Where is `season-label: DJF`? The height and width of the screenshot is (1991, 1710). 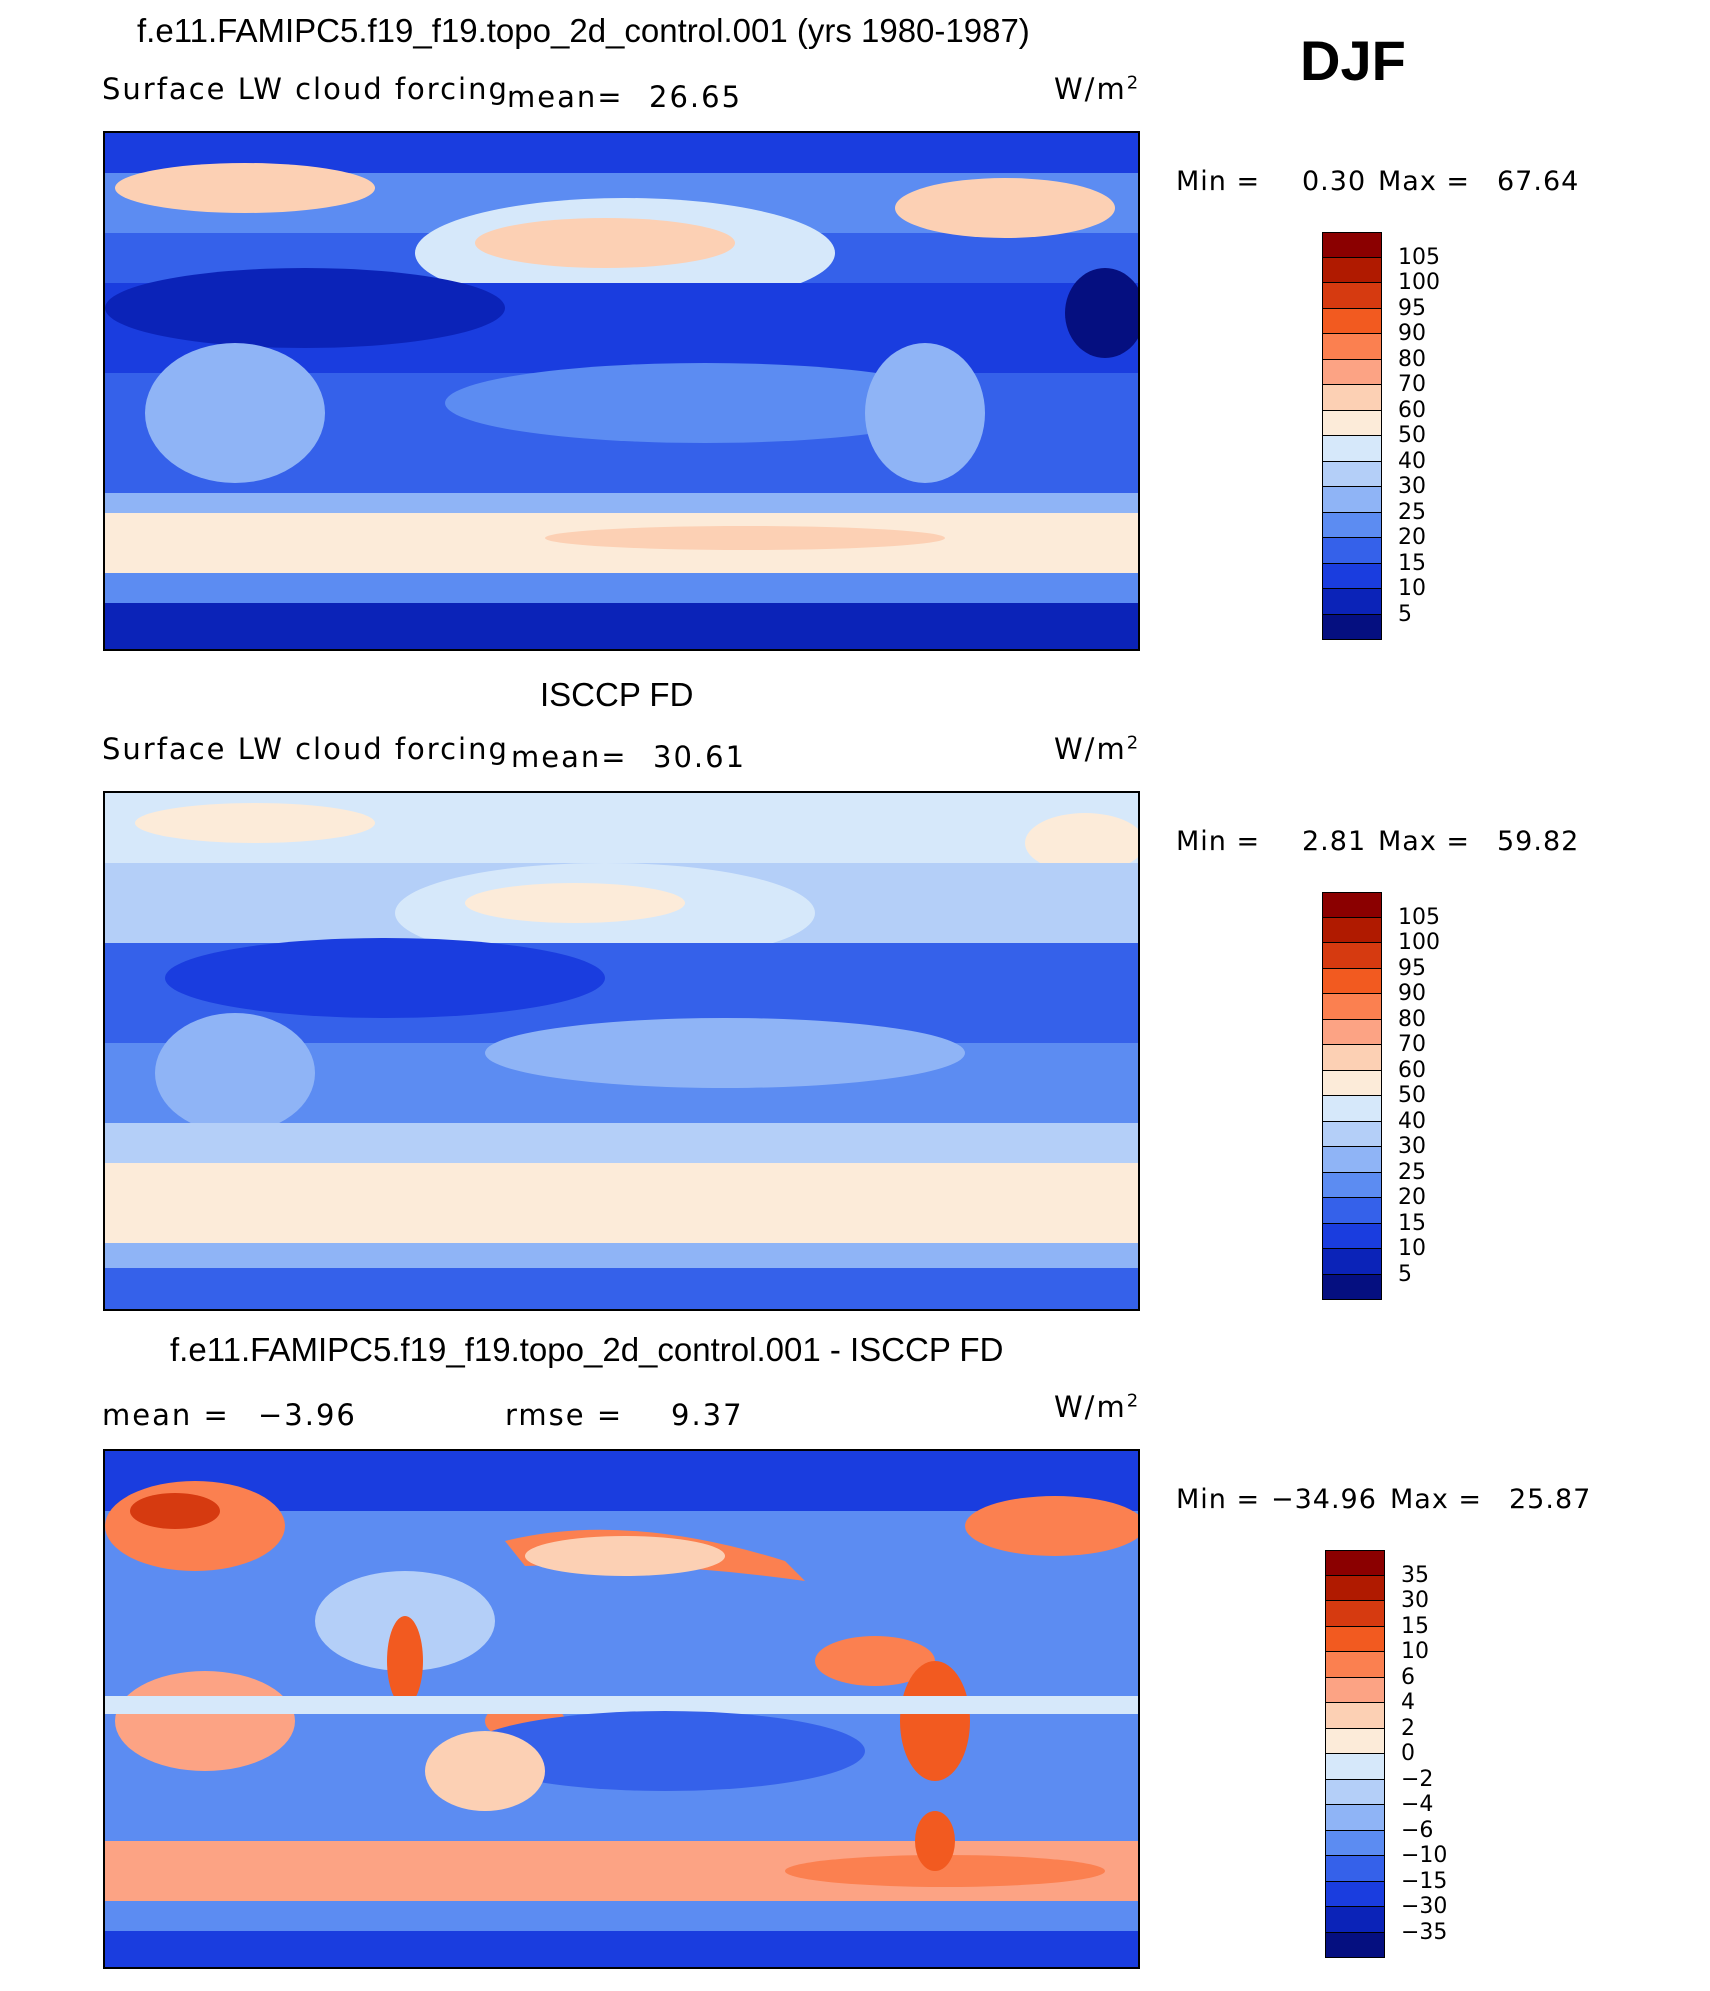 season-label: DJF is located at coordinates (1353, 60).